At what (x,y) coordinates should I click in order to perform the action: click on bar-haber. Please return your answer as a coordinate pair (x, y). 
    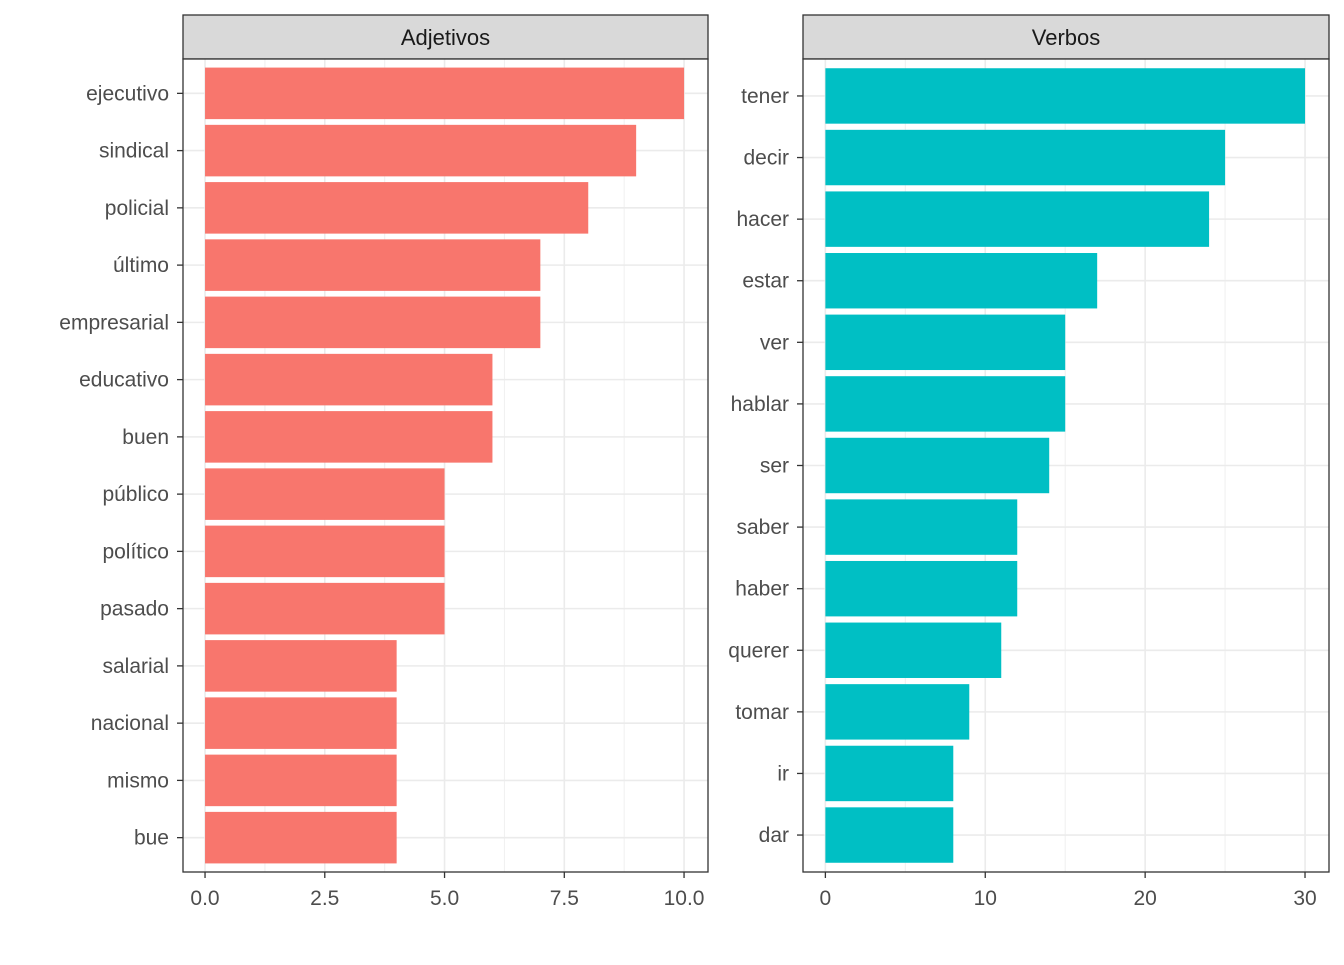
    Looking at the image, I should click on (921, 588).